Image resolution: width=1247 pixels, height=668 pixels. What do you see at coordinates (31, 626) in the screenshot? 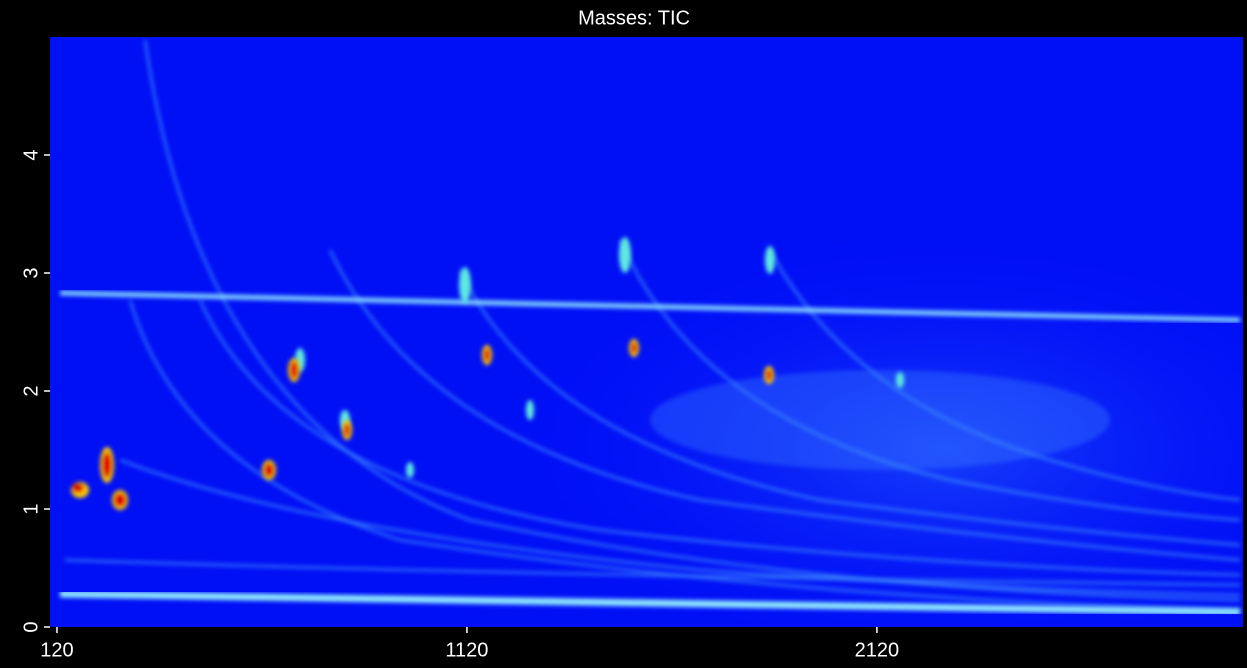
I see `y-tick-label: 0` at bounding box center [31, 626].